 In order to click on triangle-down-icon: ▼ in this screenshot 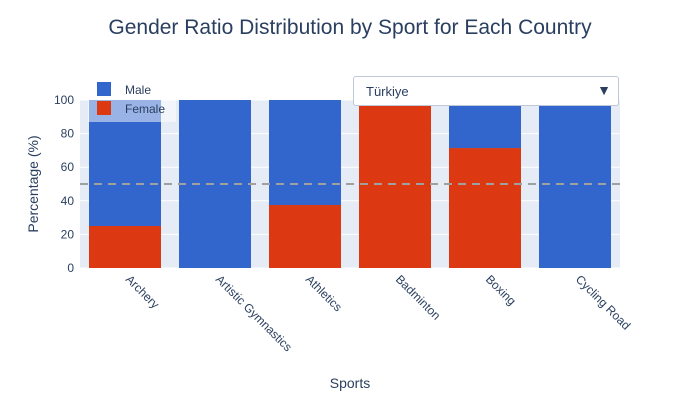, I will do `click(604, 90)`.